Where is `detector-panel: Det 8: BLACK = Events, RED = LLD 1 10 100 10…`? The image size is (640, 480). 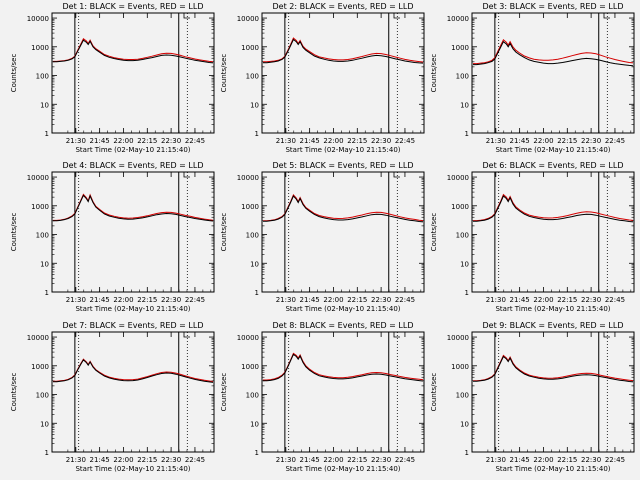
detector-panel: Det 8: BLACK = Events, RED = LLD 1 10 100 10… is located at coordinates (322, 397).